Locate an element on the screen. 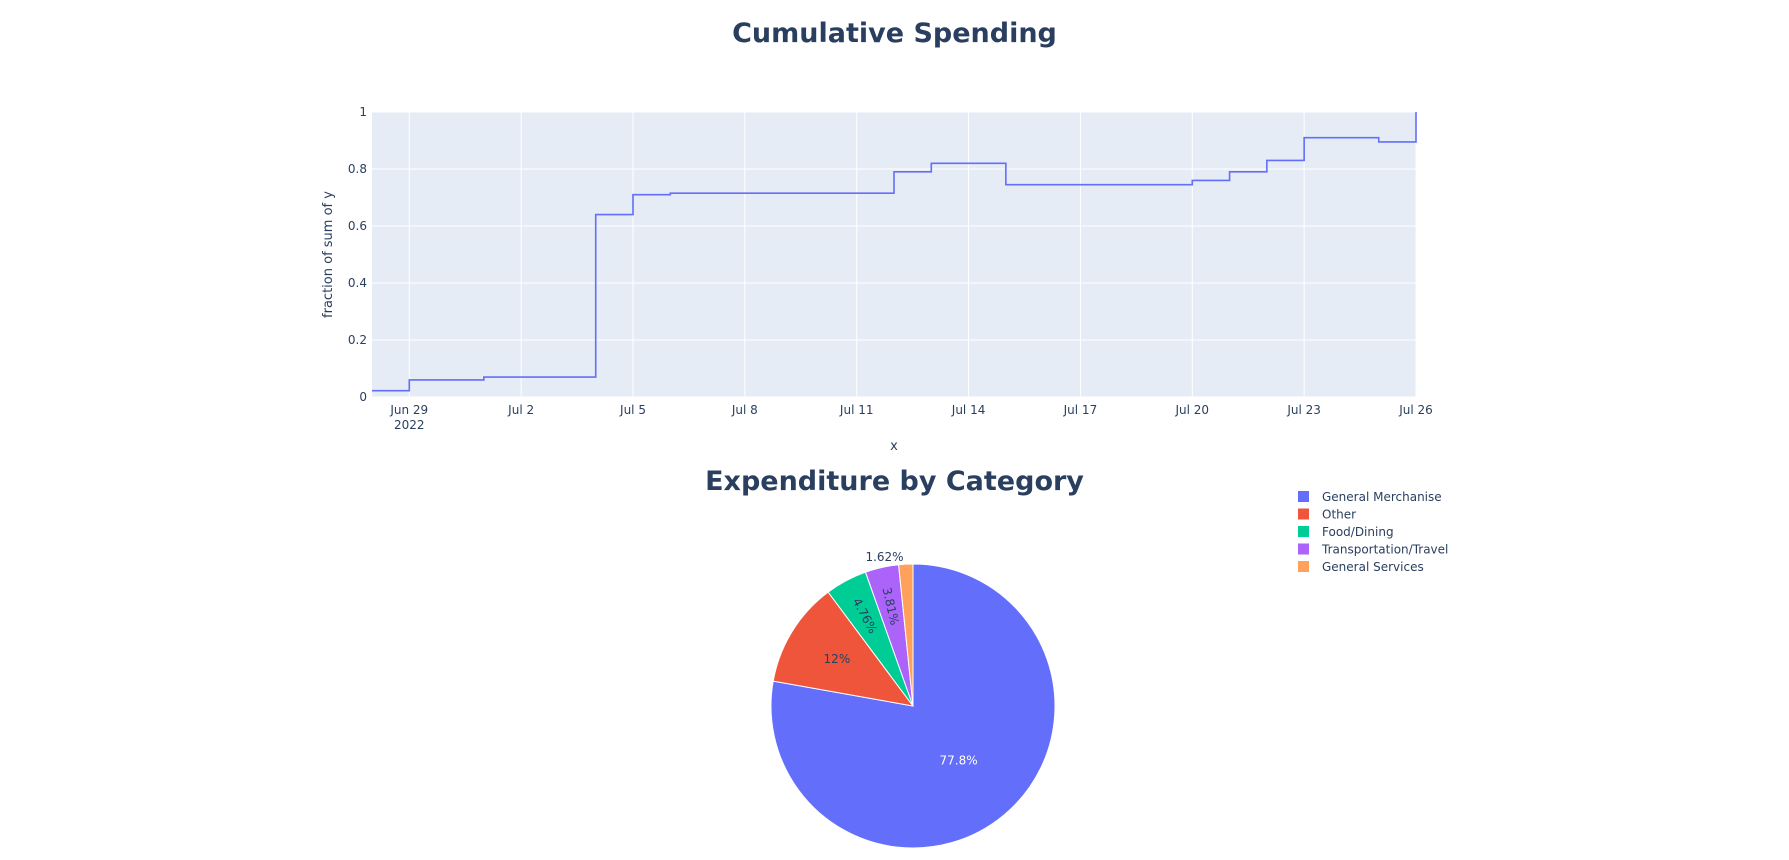 Image resolution: width=1789 pixels, height=860 pixels. pie-slice-label: 1.62% is located at coordinates (884, 557).